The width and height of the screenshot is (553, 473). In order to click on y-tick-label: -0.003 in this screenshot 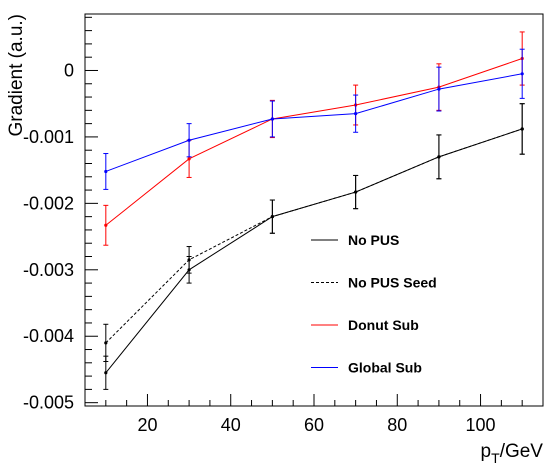, I will do `click(48, 270)`.